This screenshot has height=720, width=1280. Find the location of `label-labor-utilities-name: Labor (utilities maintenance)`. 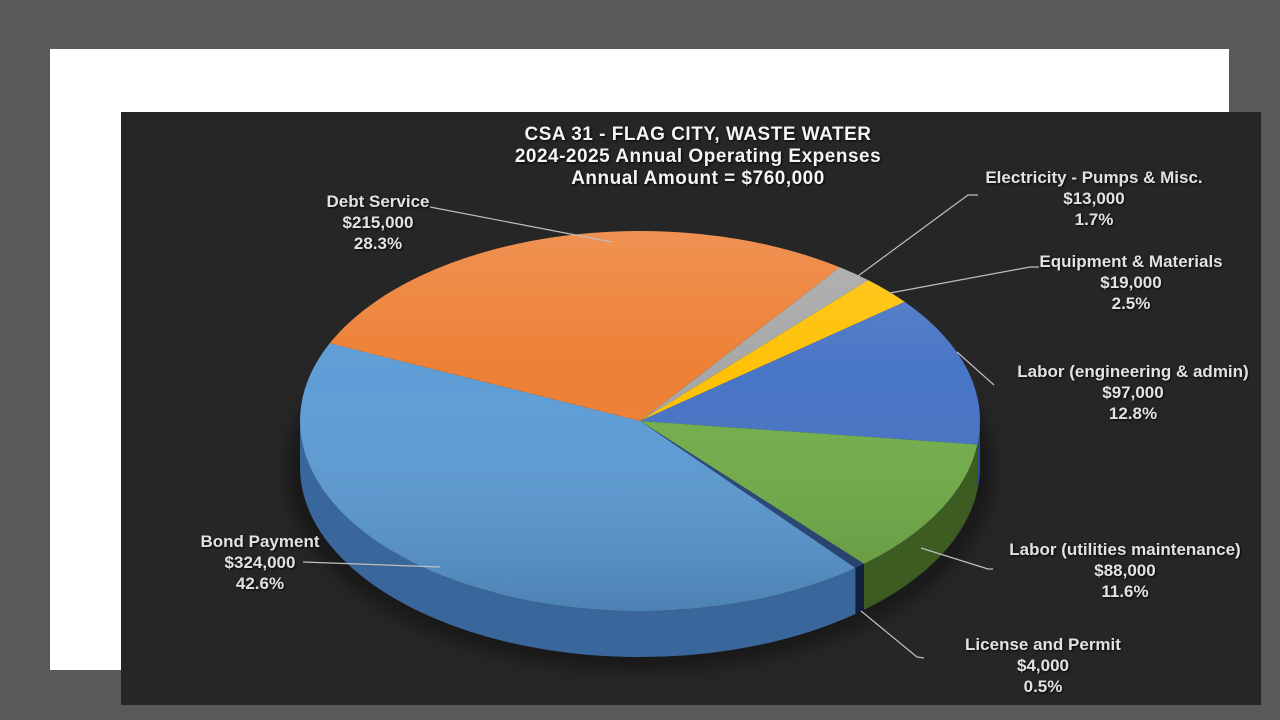

label-labor-utilities-name: Labor (utilities maintenance) is located at coordinates (1125, 549).